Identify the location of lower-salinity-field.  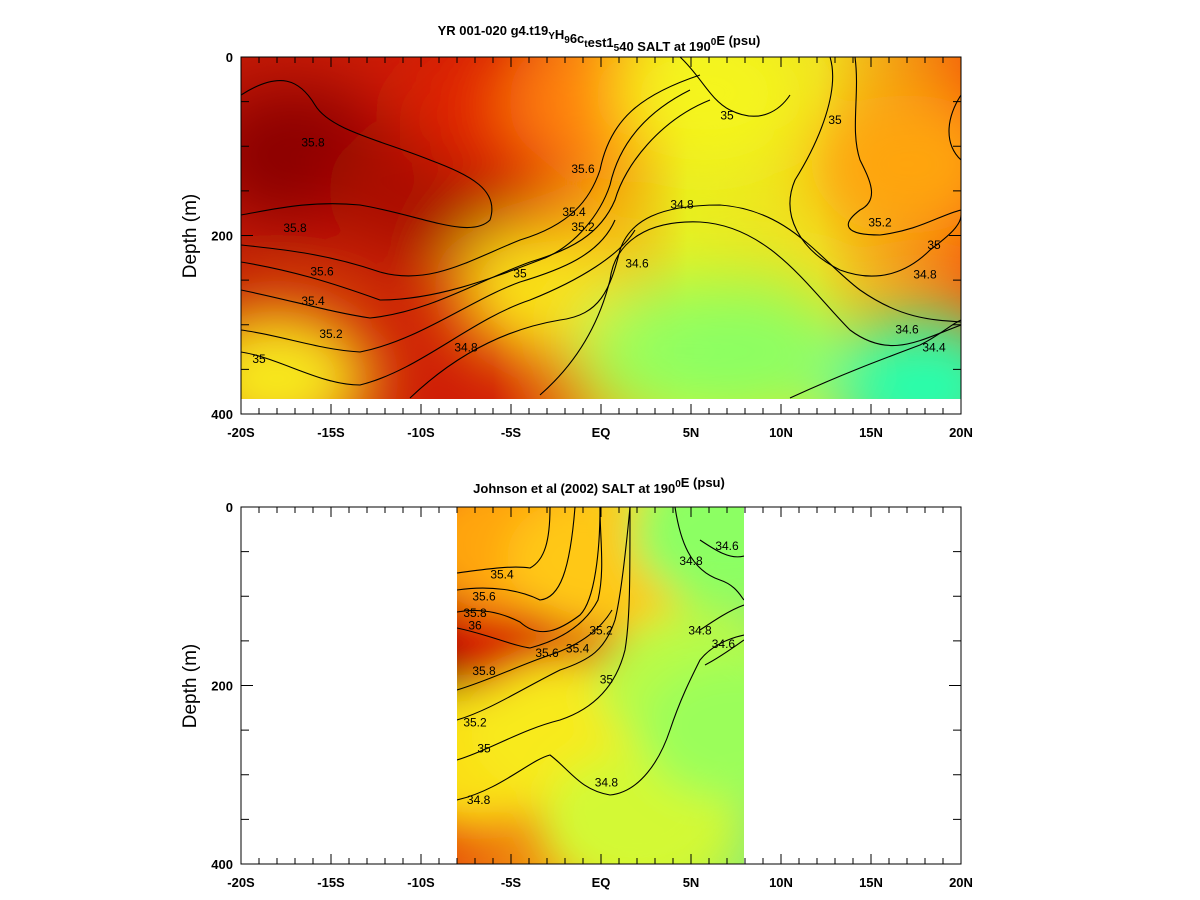
(600, 685).